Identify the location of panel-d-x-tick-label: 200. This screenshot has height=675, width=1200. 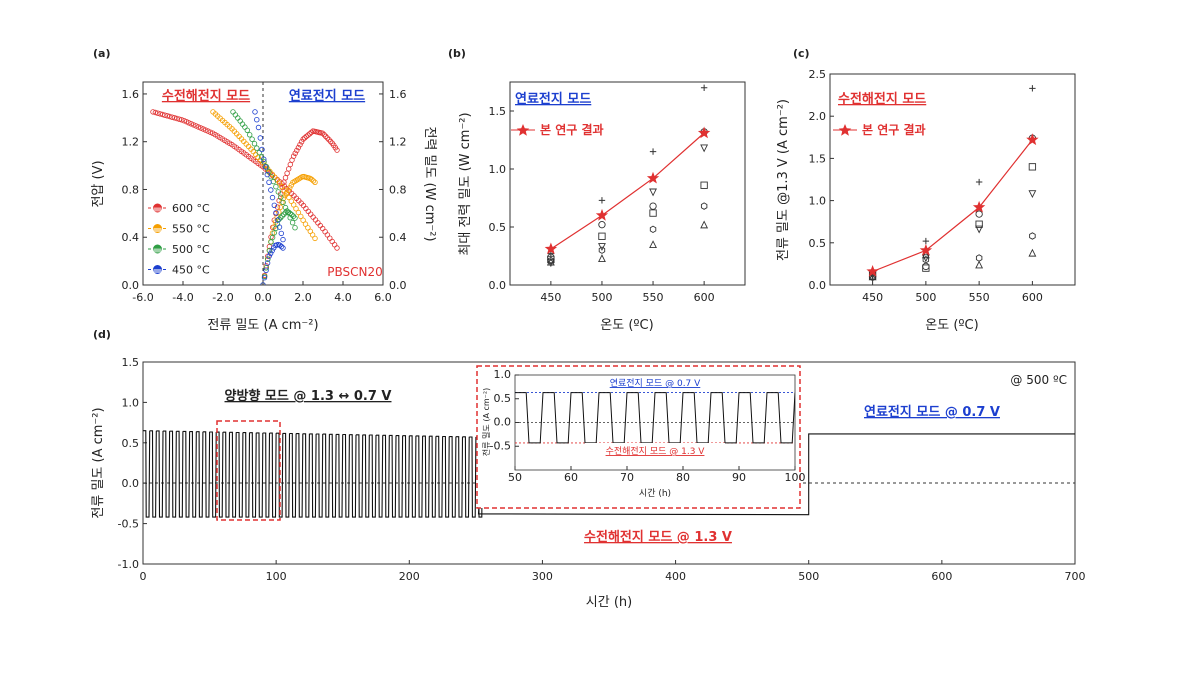
(409, 576).